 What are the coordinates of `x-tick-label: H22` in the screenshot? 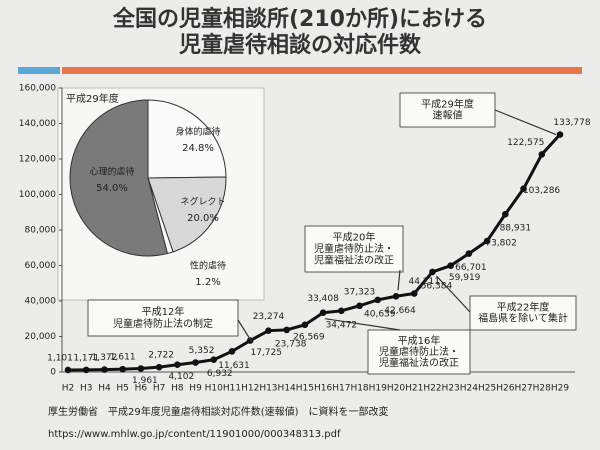 It's located at (432, 389).